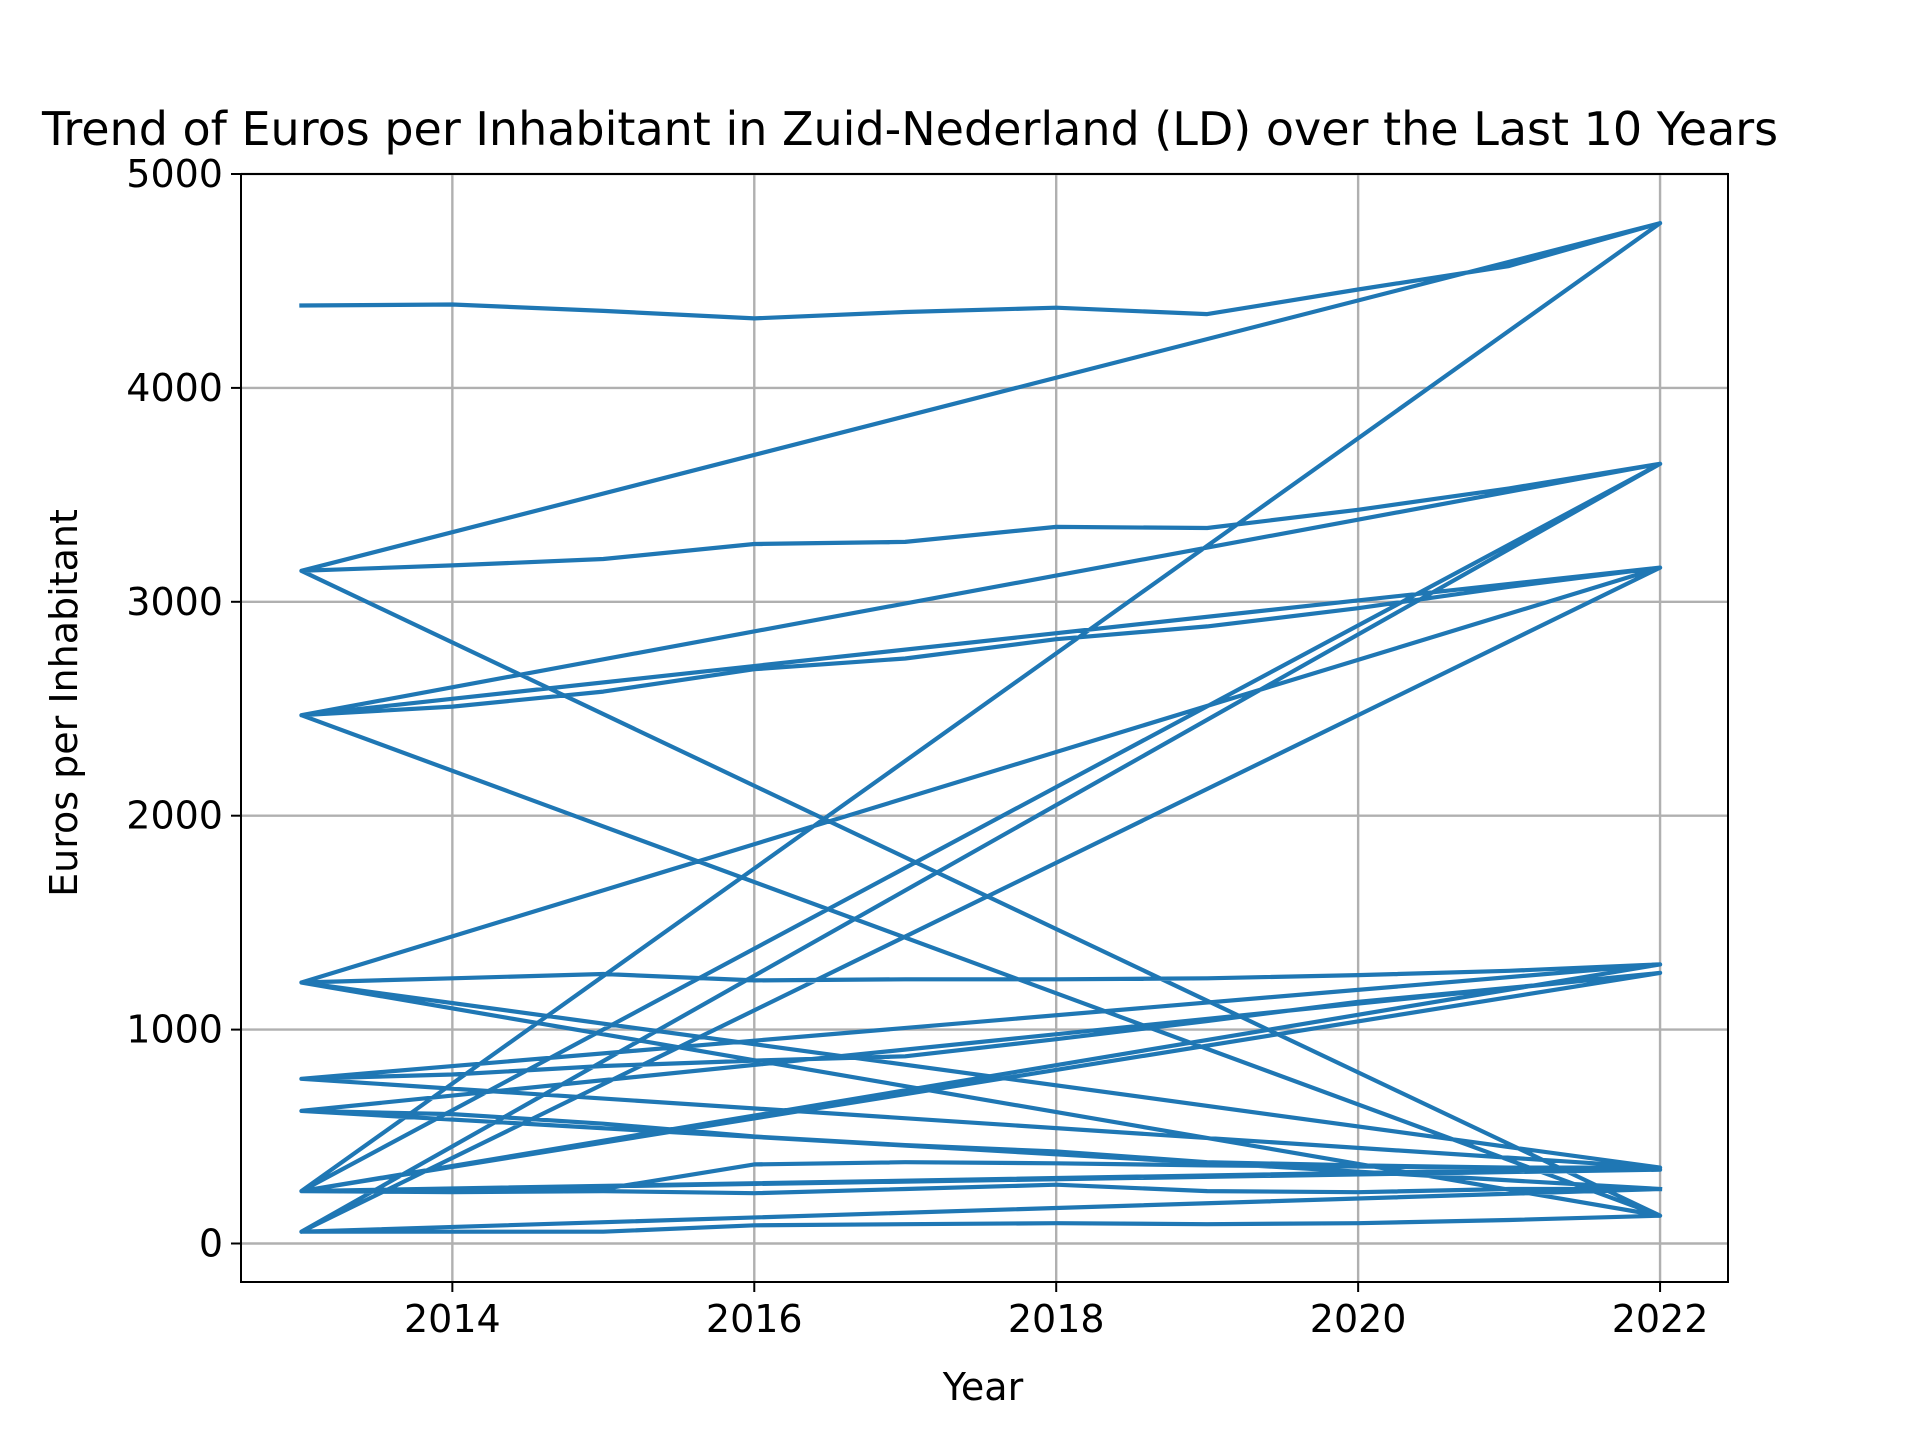  Describe the element at coordinates (452, 1319) in the screenshot. I see `x-tick-label: 2014` at that location.